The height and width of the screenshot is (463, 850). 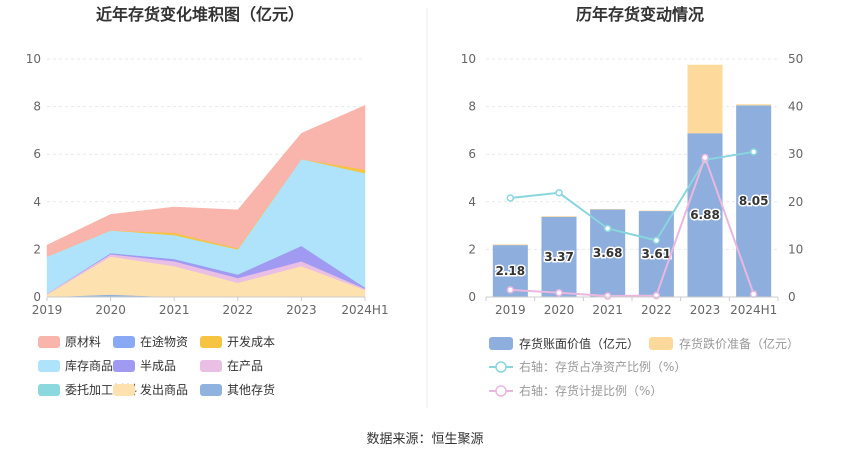 I want to click on right-x-tick-label: 2024H1, so click(x=753, y=310).